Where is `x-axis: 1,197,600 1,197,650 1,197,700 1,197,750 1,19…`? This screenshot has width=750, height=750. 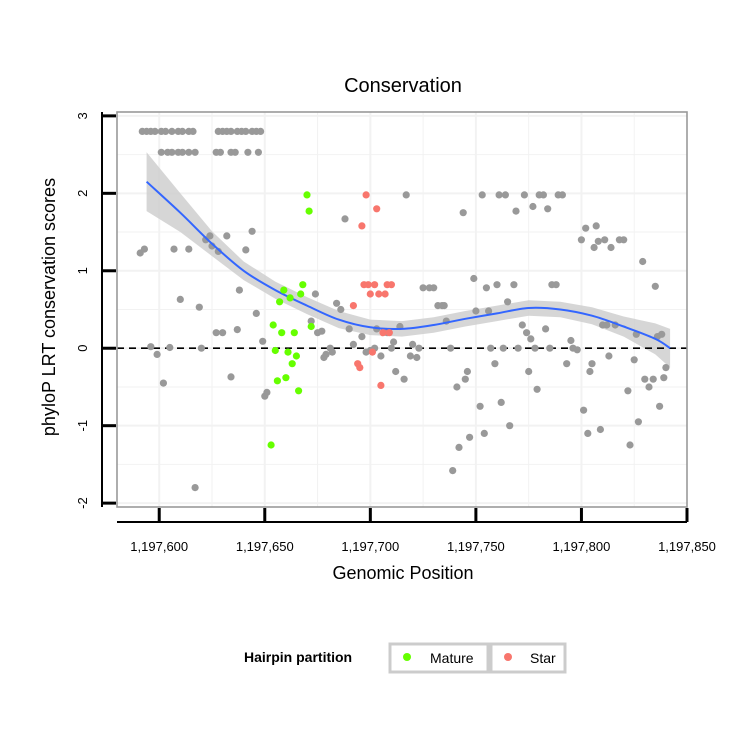
x-axis: 1,197,600 1,197,650 1,197,700 1,197,750 1,19… is located at coordinates (416, 531).